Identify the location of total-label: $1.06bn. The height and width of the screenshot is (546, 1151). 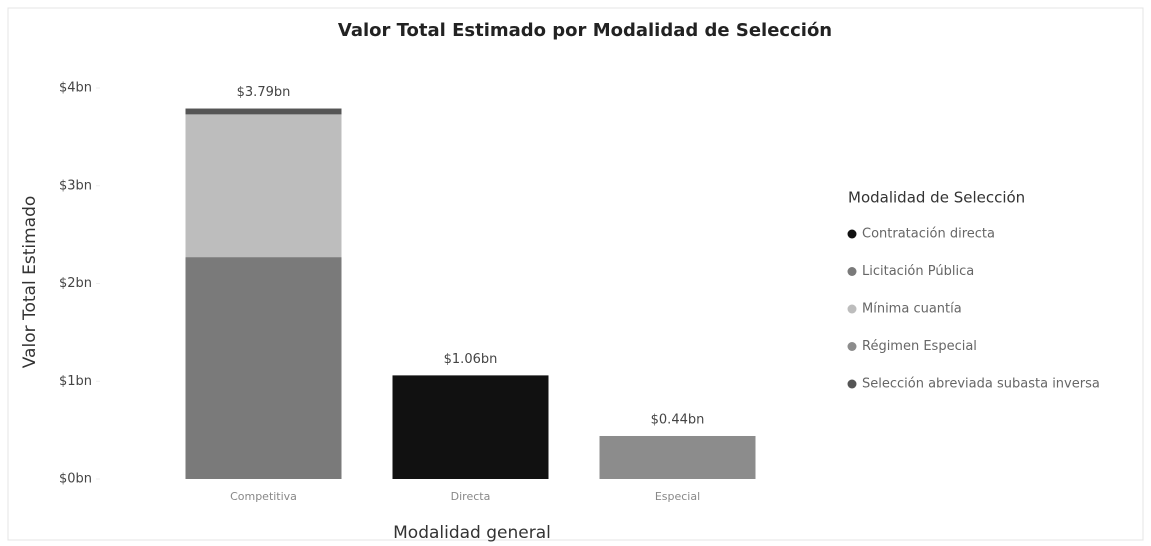
(471, 359).